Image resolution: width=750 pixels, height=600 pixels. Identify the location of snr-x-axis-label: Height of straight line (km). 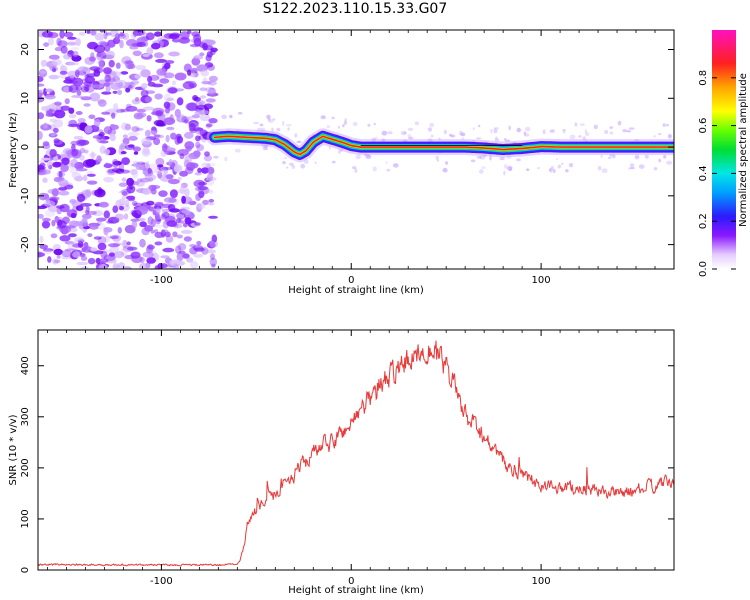
(356, 590).